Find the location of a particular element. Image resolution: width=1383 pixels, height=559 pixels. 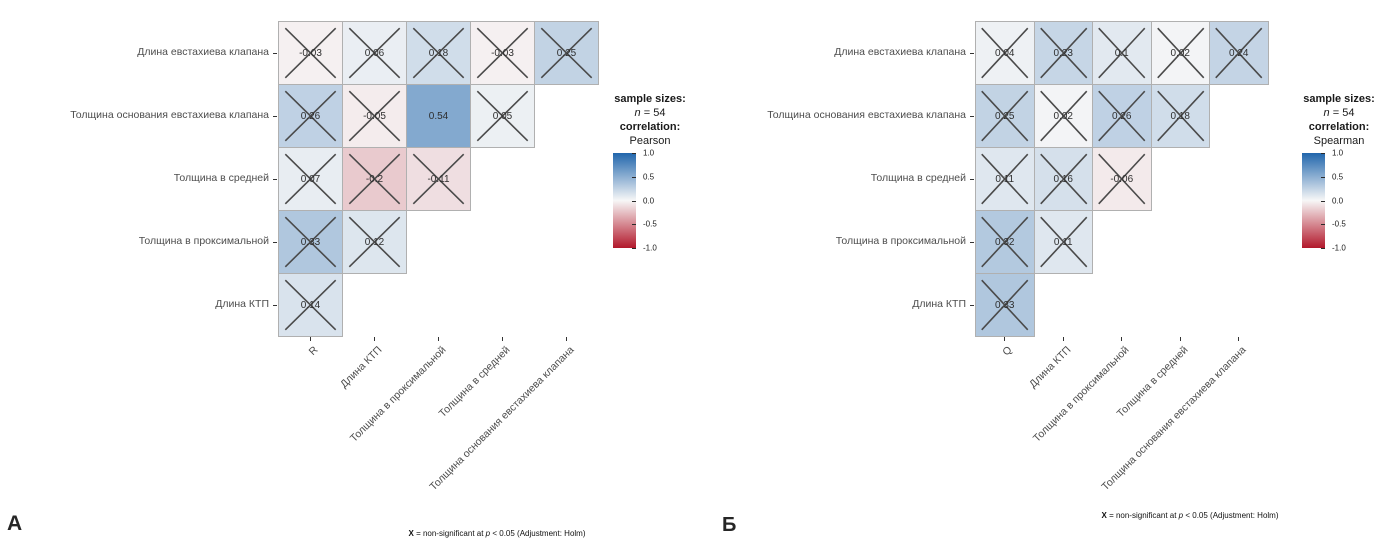

correlation-cell: 0.25 is located at coordinates (1005, 116).